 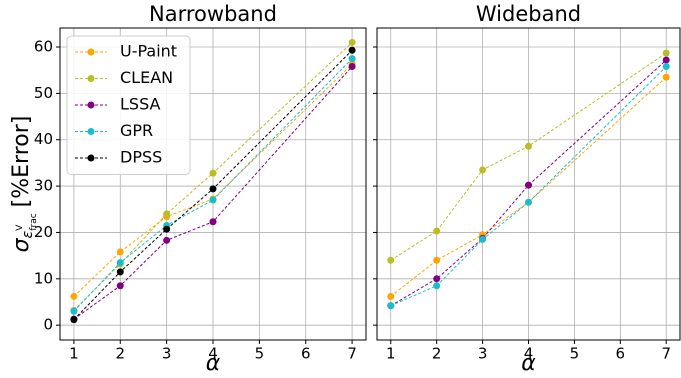 I want to click on y-axis-label: σεV frac [%Error], so click(x=24, y=184).